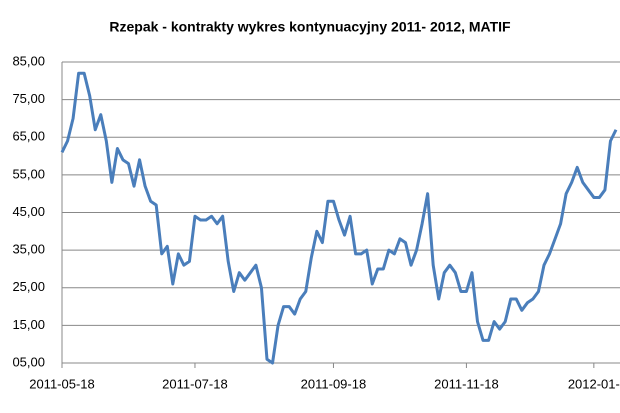 The width and height of the screenshot is (620, 413). I want to click on y-tick-label: 05,00, so click(28, 361).